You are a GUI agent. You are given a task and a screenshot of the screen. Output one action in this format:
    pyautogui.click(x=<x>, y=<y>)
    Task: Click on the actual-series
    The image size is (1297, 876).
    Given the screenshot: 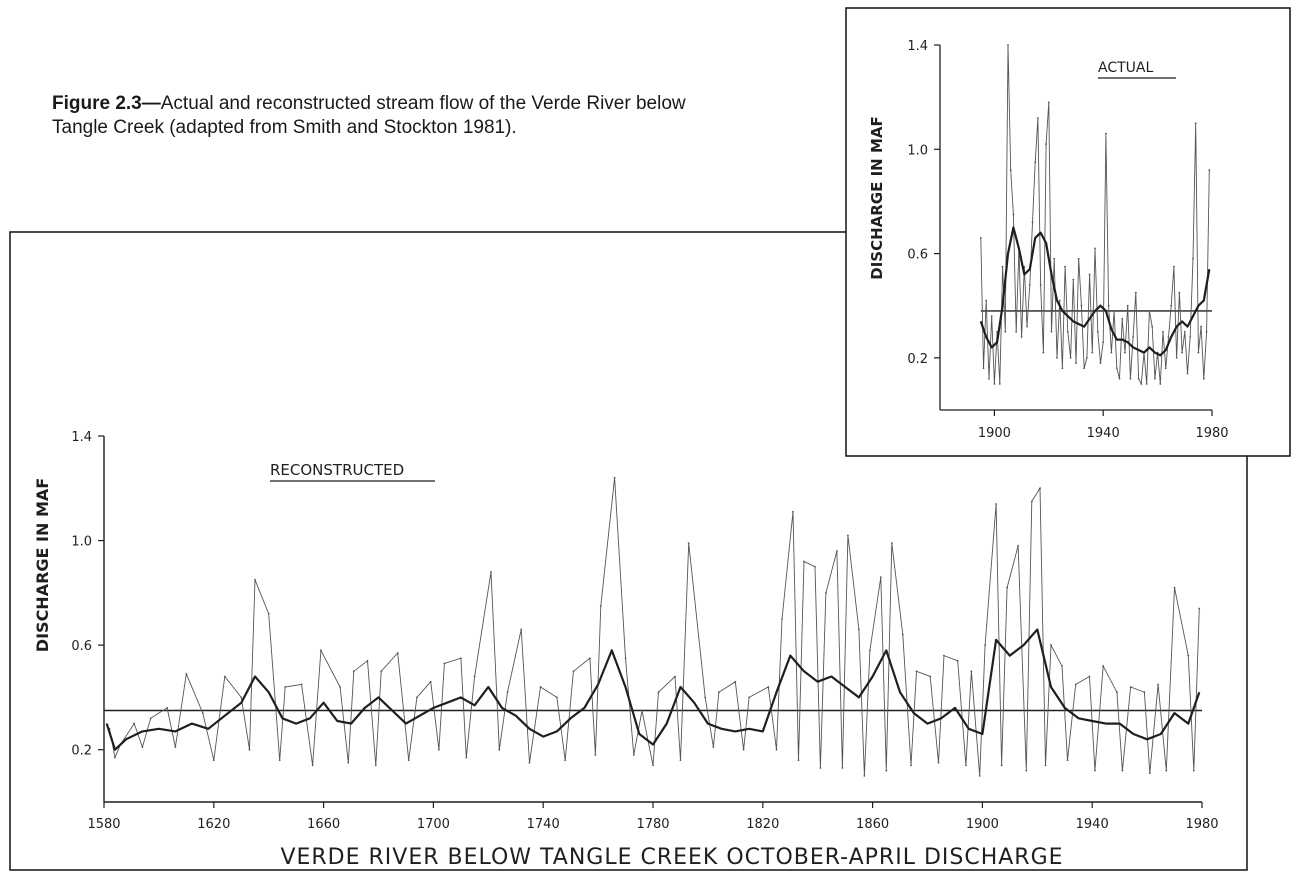 What is the action you would take?
    pyautogui.click(x=1095, y=215)
    